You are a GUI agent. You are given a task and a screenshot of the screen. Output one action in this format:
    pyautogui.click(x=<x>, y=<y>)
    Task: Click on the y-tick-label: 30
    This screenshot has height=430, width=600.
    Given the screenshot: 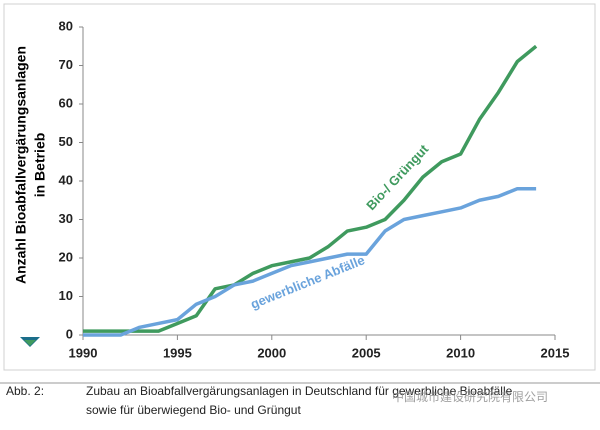 What is the action you would take?
    pyautogui.click(x=66, y=218)
    